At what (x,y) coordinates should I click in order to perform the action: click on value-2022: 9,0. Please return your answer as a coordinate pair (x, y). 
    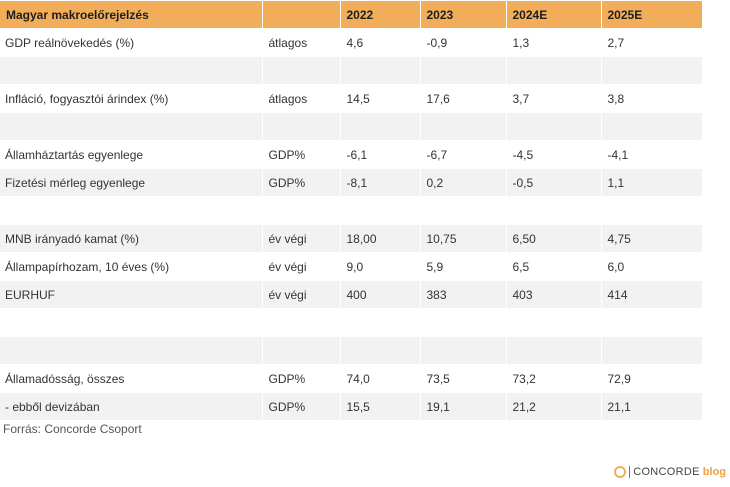
    Looking at the image, I should click on (380, 266).